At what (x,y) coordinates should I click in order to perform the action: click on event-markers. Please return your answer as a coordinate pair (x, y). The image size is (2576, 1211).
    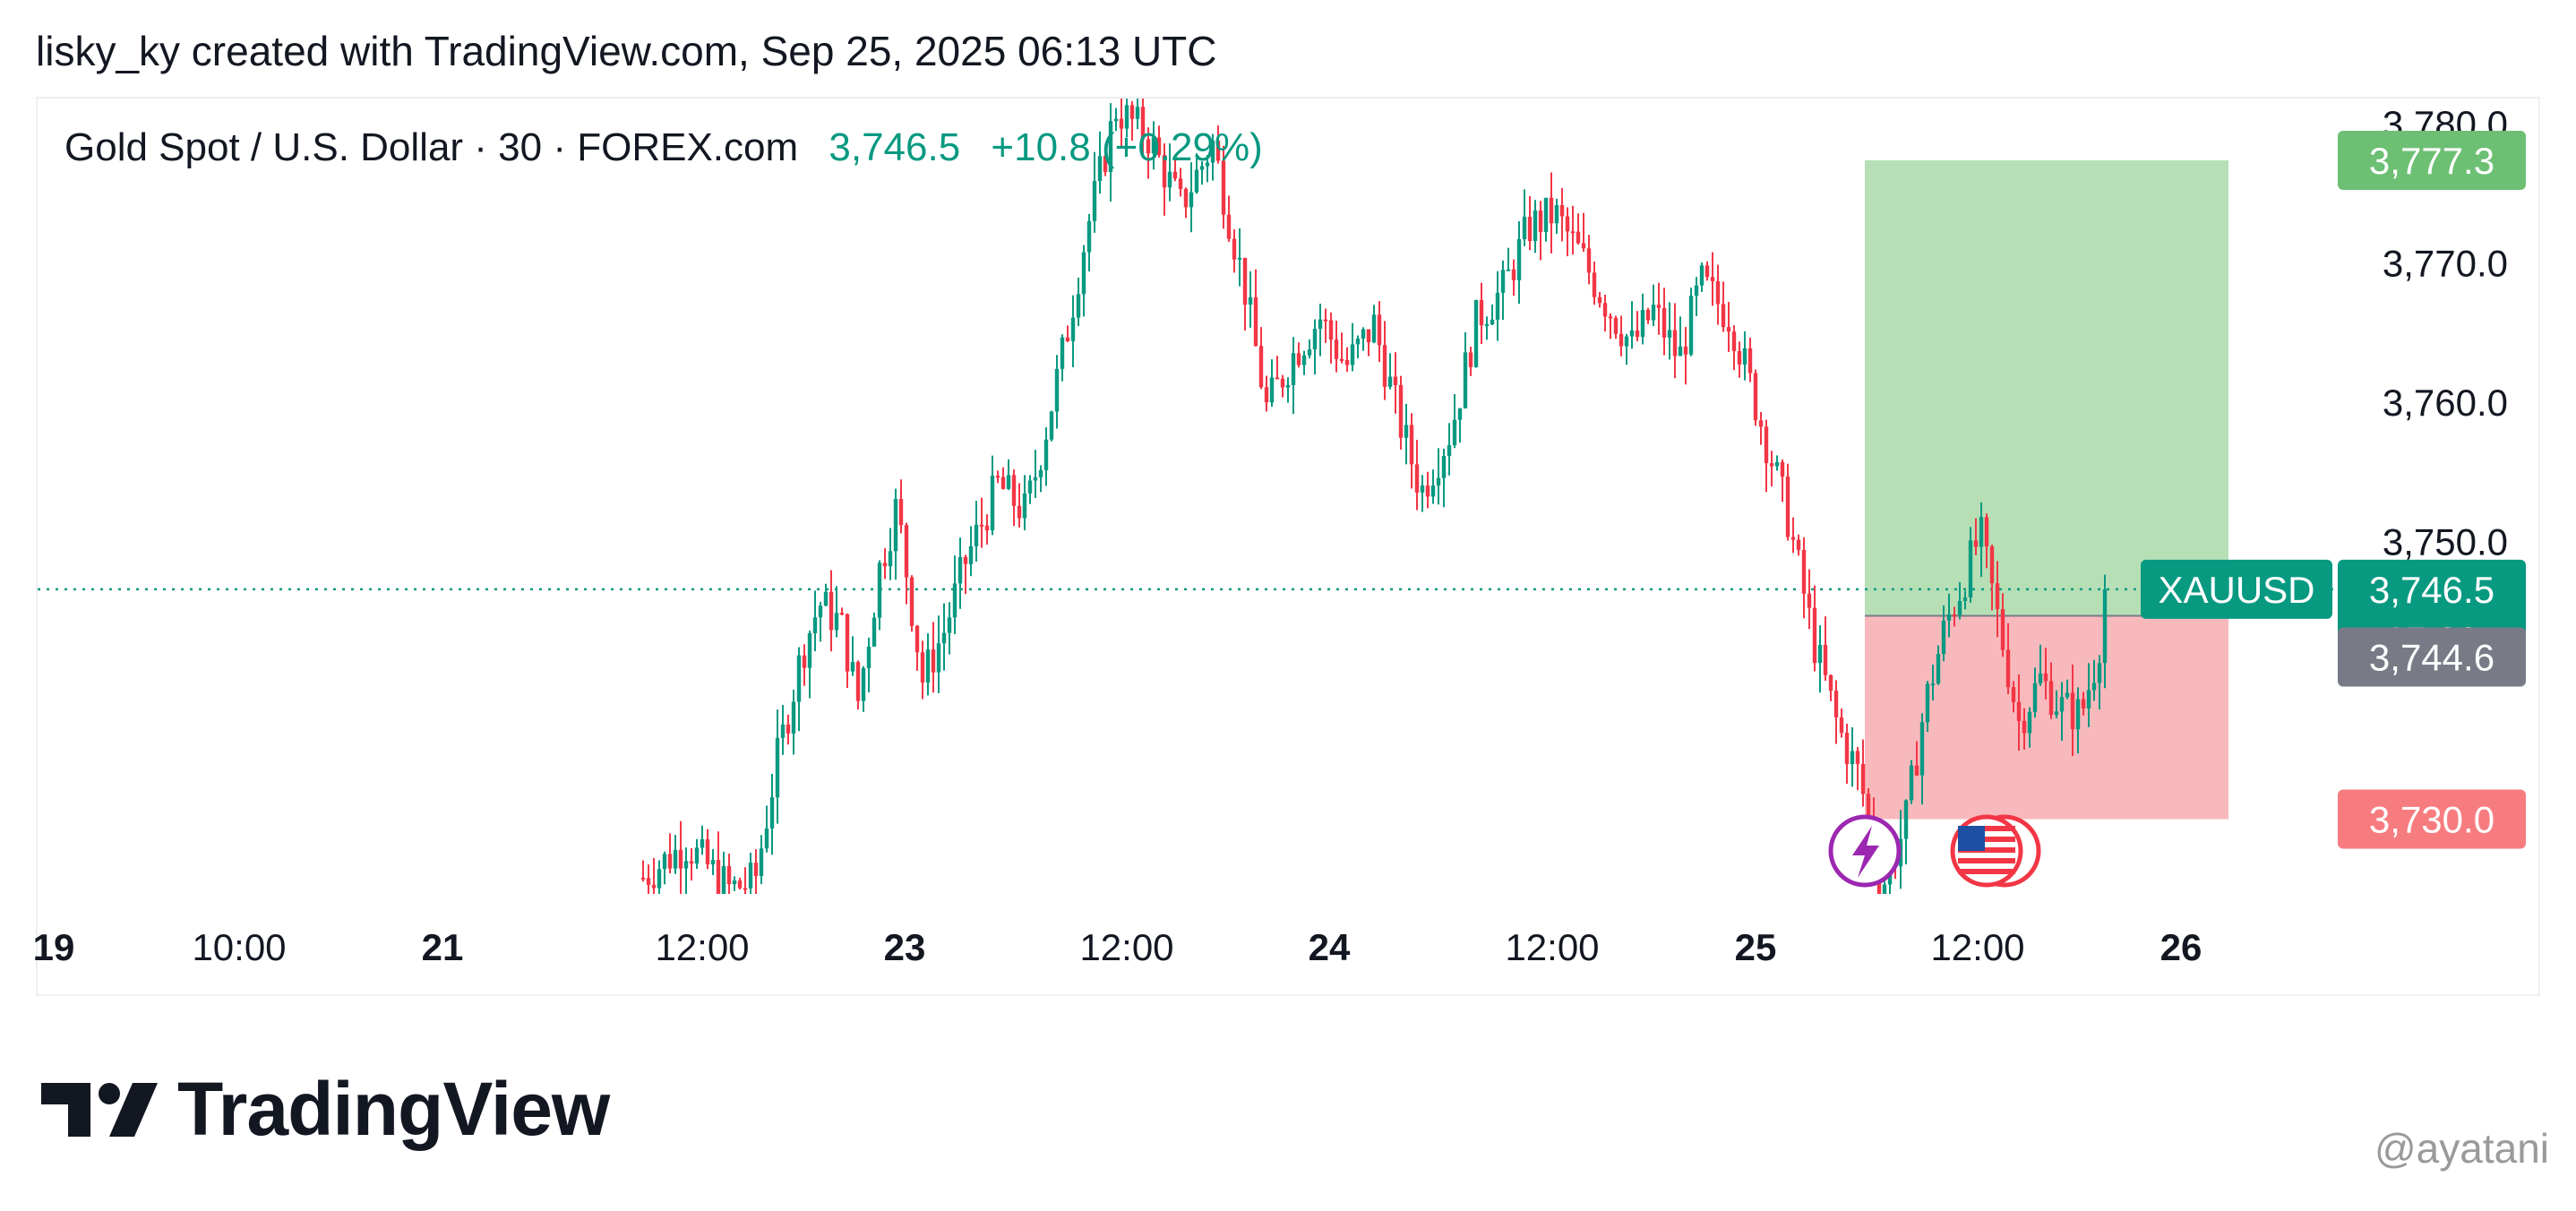
    Looking at the image, I should click on (1934, 851).